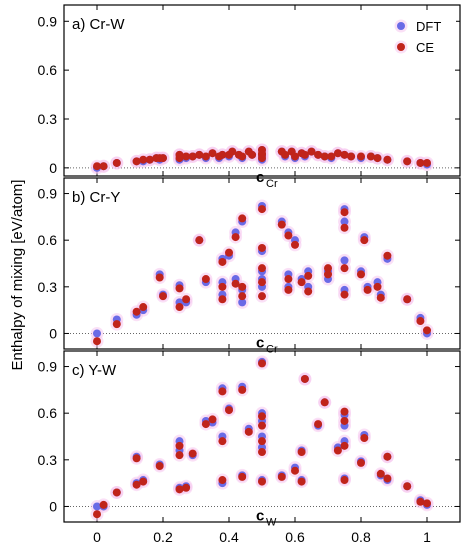  I want to click on y-axis-title: Enthalpy of mixing [eV/atom], so click(17, 275).